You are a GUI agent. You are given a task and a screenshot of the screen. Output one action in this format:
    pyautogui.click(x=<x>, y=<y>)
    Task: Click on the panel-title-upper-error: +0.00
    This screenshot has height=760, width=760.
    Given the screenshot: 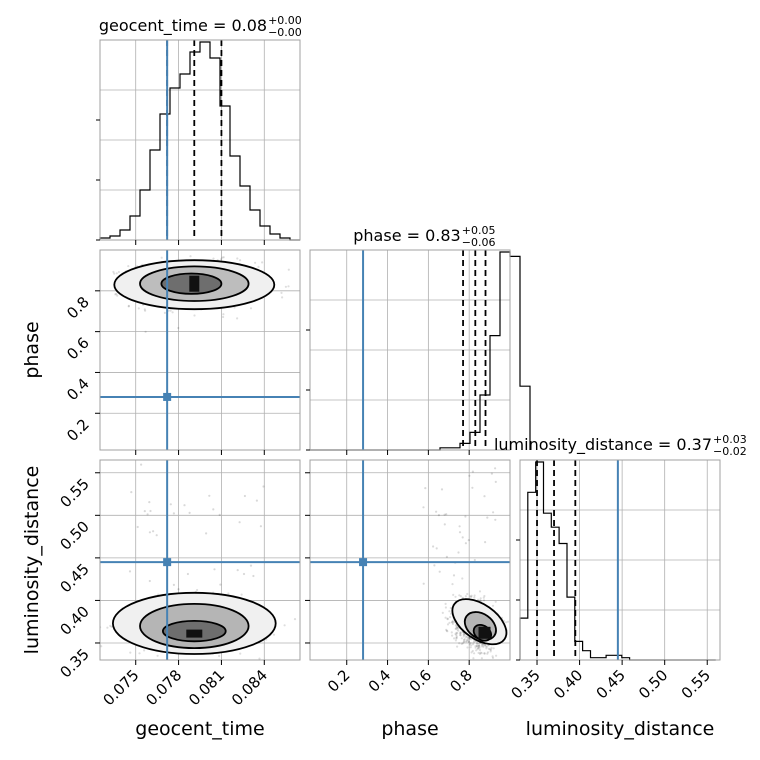 What is the action you would take?
    pyautogui.click(x=285, y=20)
    